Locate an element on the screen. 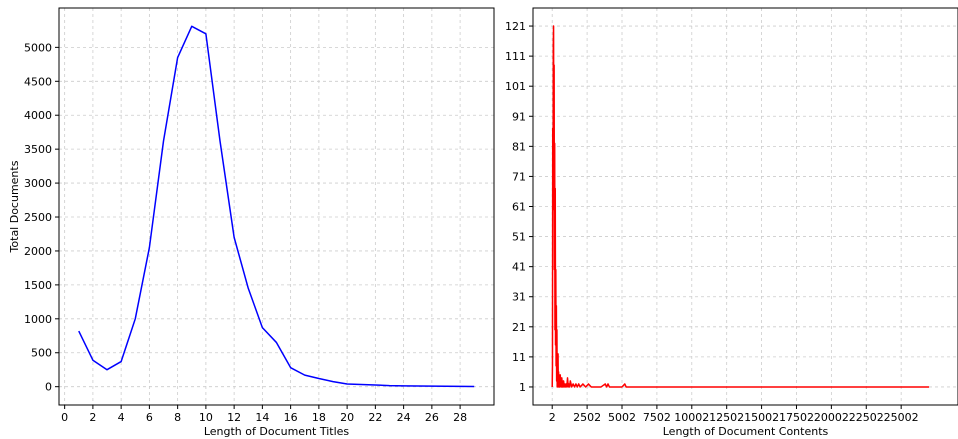 The height and width of the screenshot is (439, 958). right-x-tick-label: 25002 is located at coordinates (901, 417).